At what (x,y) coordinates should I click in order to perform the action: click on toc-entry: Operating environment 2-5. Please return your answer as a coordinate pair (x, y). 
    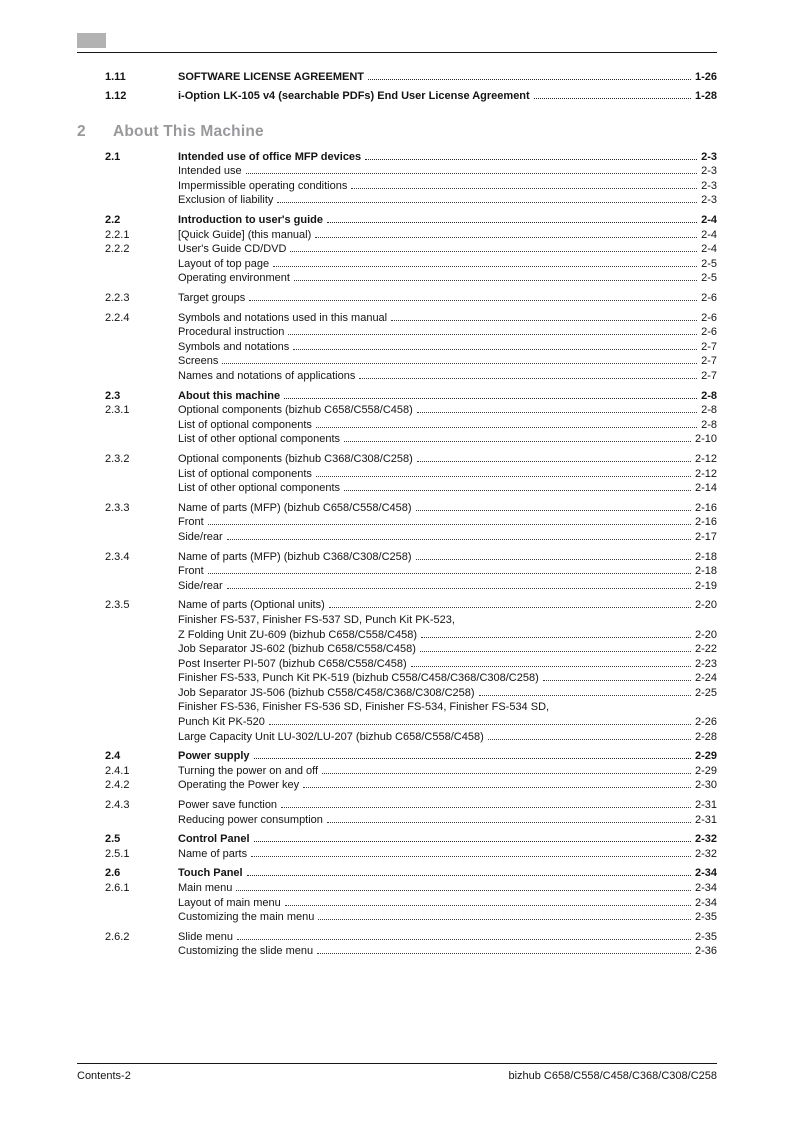
    Looking at the image, I should click on (397, 278).